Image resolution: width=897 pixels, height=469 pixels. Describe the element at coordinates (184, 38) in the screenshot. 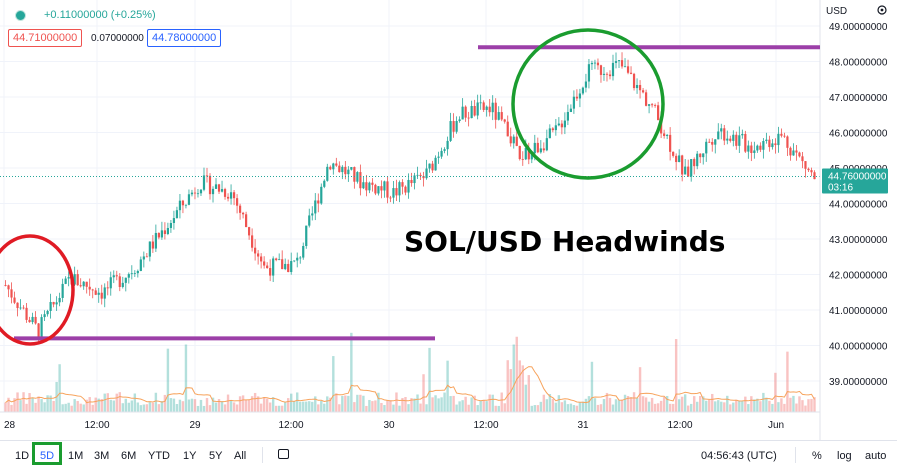

I see `ask-price: 44.78000000` at that location.